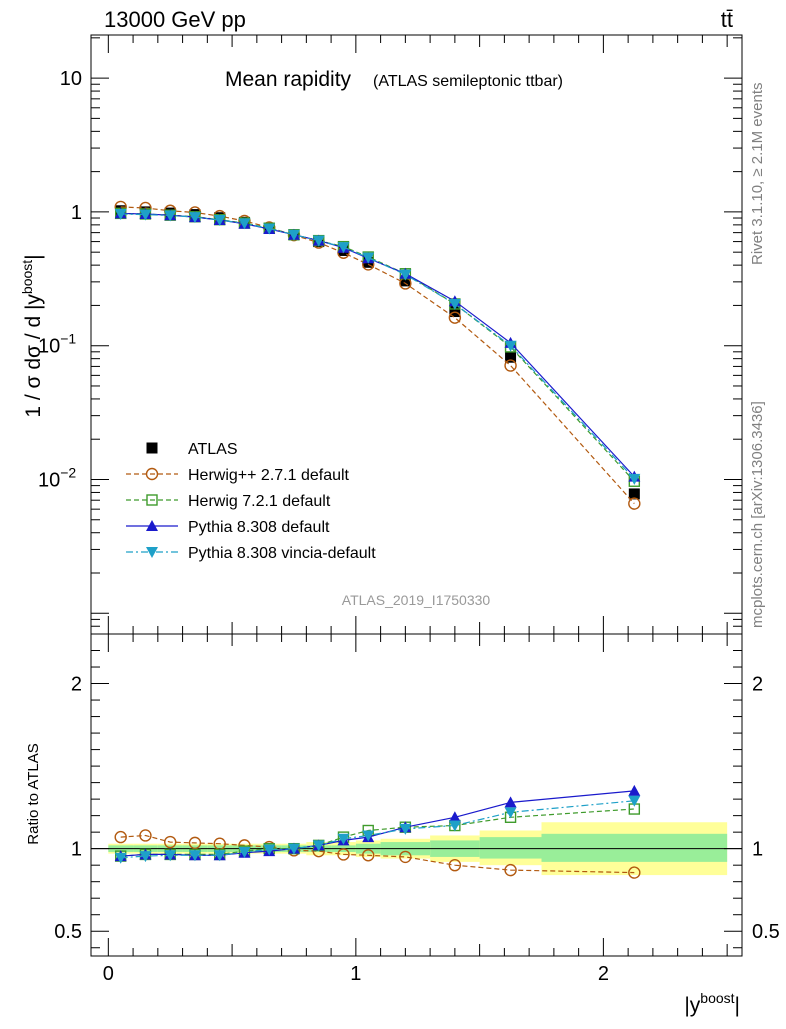 The width and height of the screenshot is (786, 1029). Describe the element at coordinates (57, 477) in the screenshot. I see `y-tick-label: 10⁻²` at that location.